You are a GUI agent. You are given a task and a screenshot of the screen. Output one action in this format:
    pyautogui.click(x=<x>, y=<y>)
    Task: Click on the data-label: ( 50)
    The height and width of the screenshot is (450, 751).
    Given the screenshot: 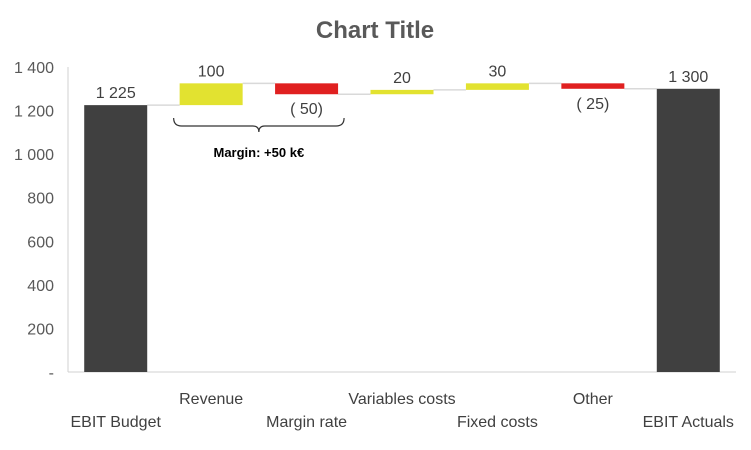 What is the action you would take?
    pyautogui.click(x=306, y=109)
    